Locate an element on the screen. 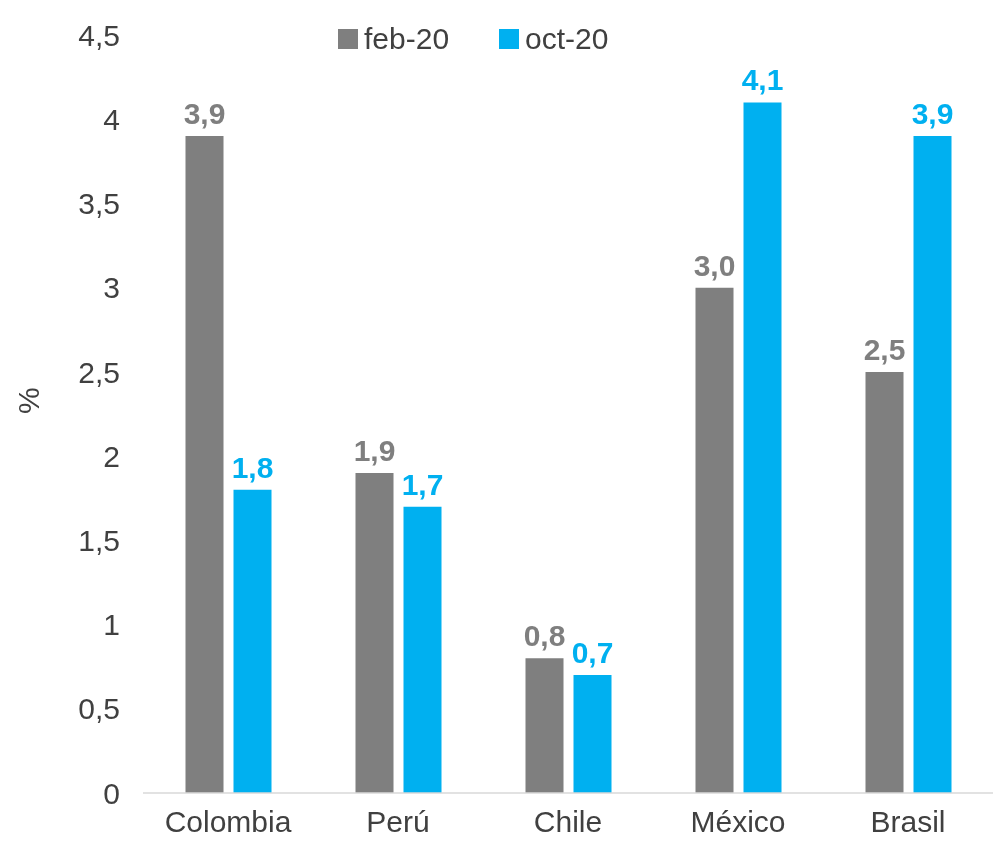 The image size is (1005, 855). y-tick-label: 1 is located at coordinates (111, 625).